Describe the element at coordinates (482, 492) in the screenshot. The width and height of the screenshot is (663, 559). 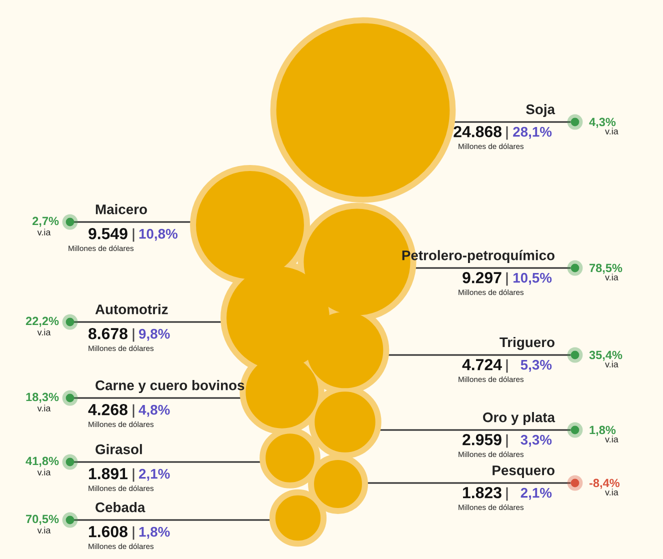
I see `data-label: 1.823` at that location.